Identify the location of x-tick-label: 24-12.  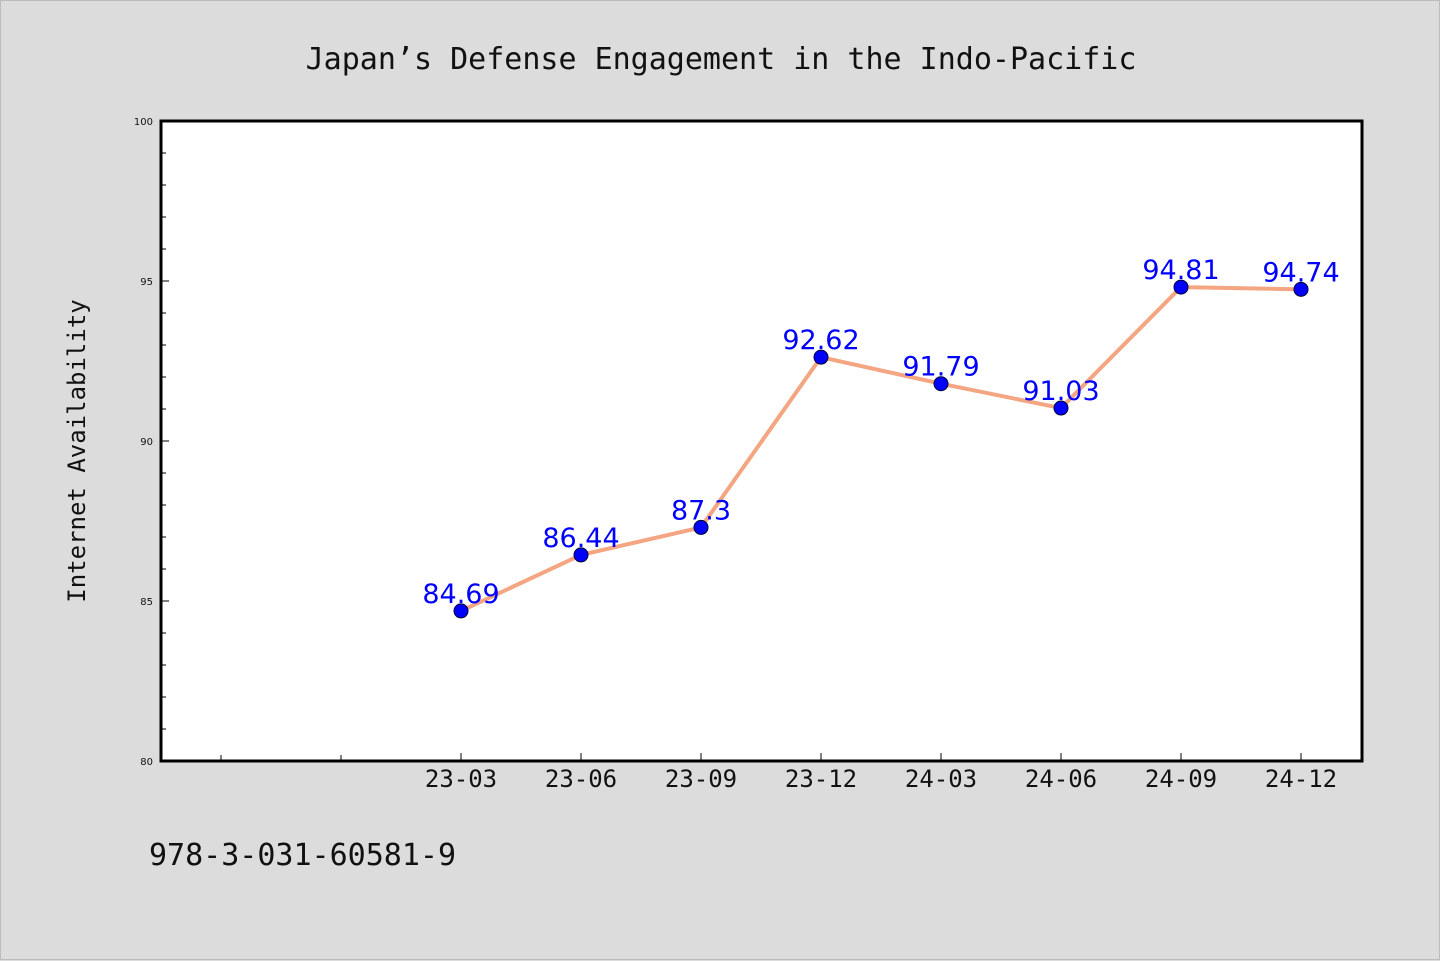
(1301, 779).